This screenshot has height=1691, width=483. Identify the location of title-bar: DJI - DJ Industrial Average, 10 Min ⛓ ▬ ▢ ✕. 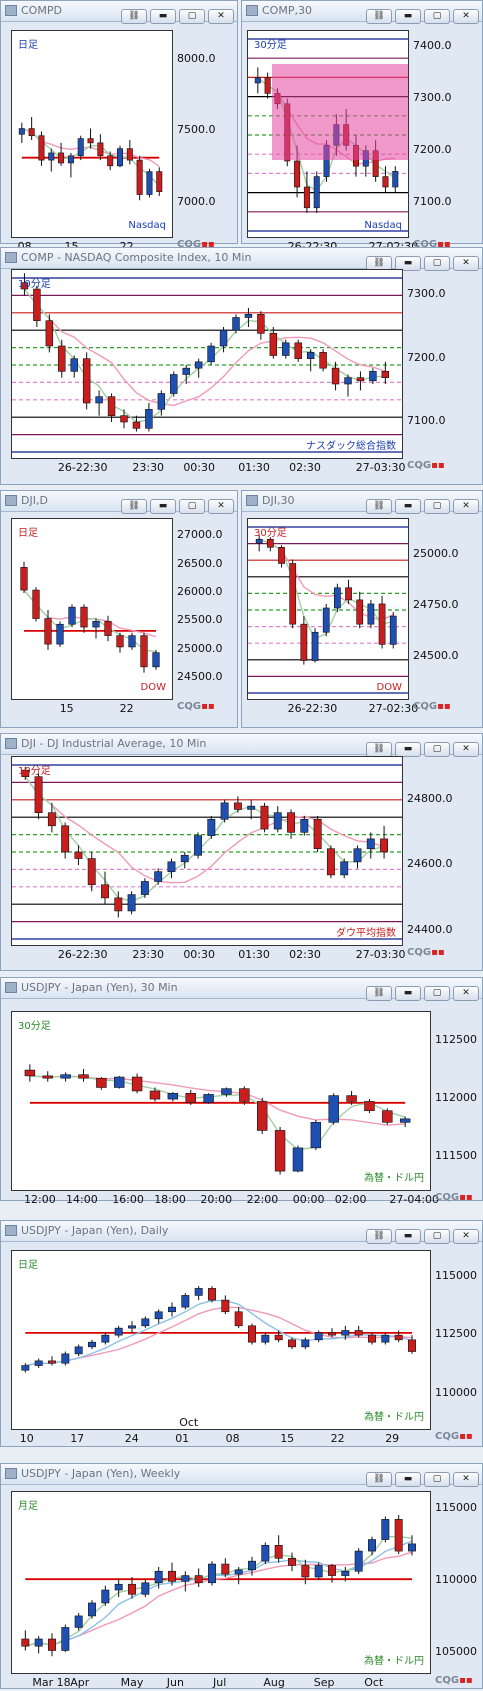
(241, 745).